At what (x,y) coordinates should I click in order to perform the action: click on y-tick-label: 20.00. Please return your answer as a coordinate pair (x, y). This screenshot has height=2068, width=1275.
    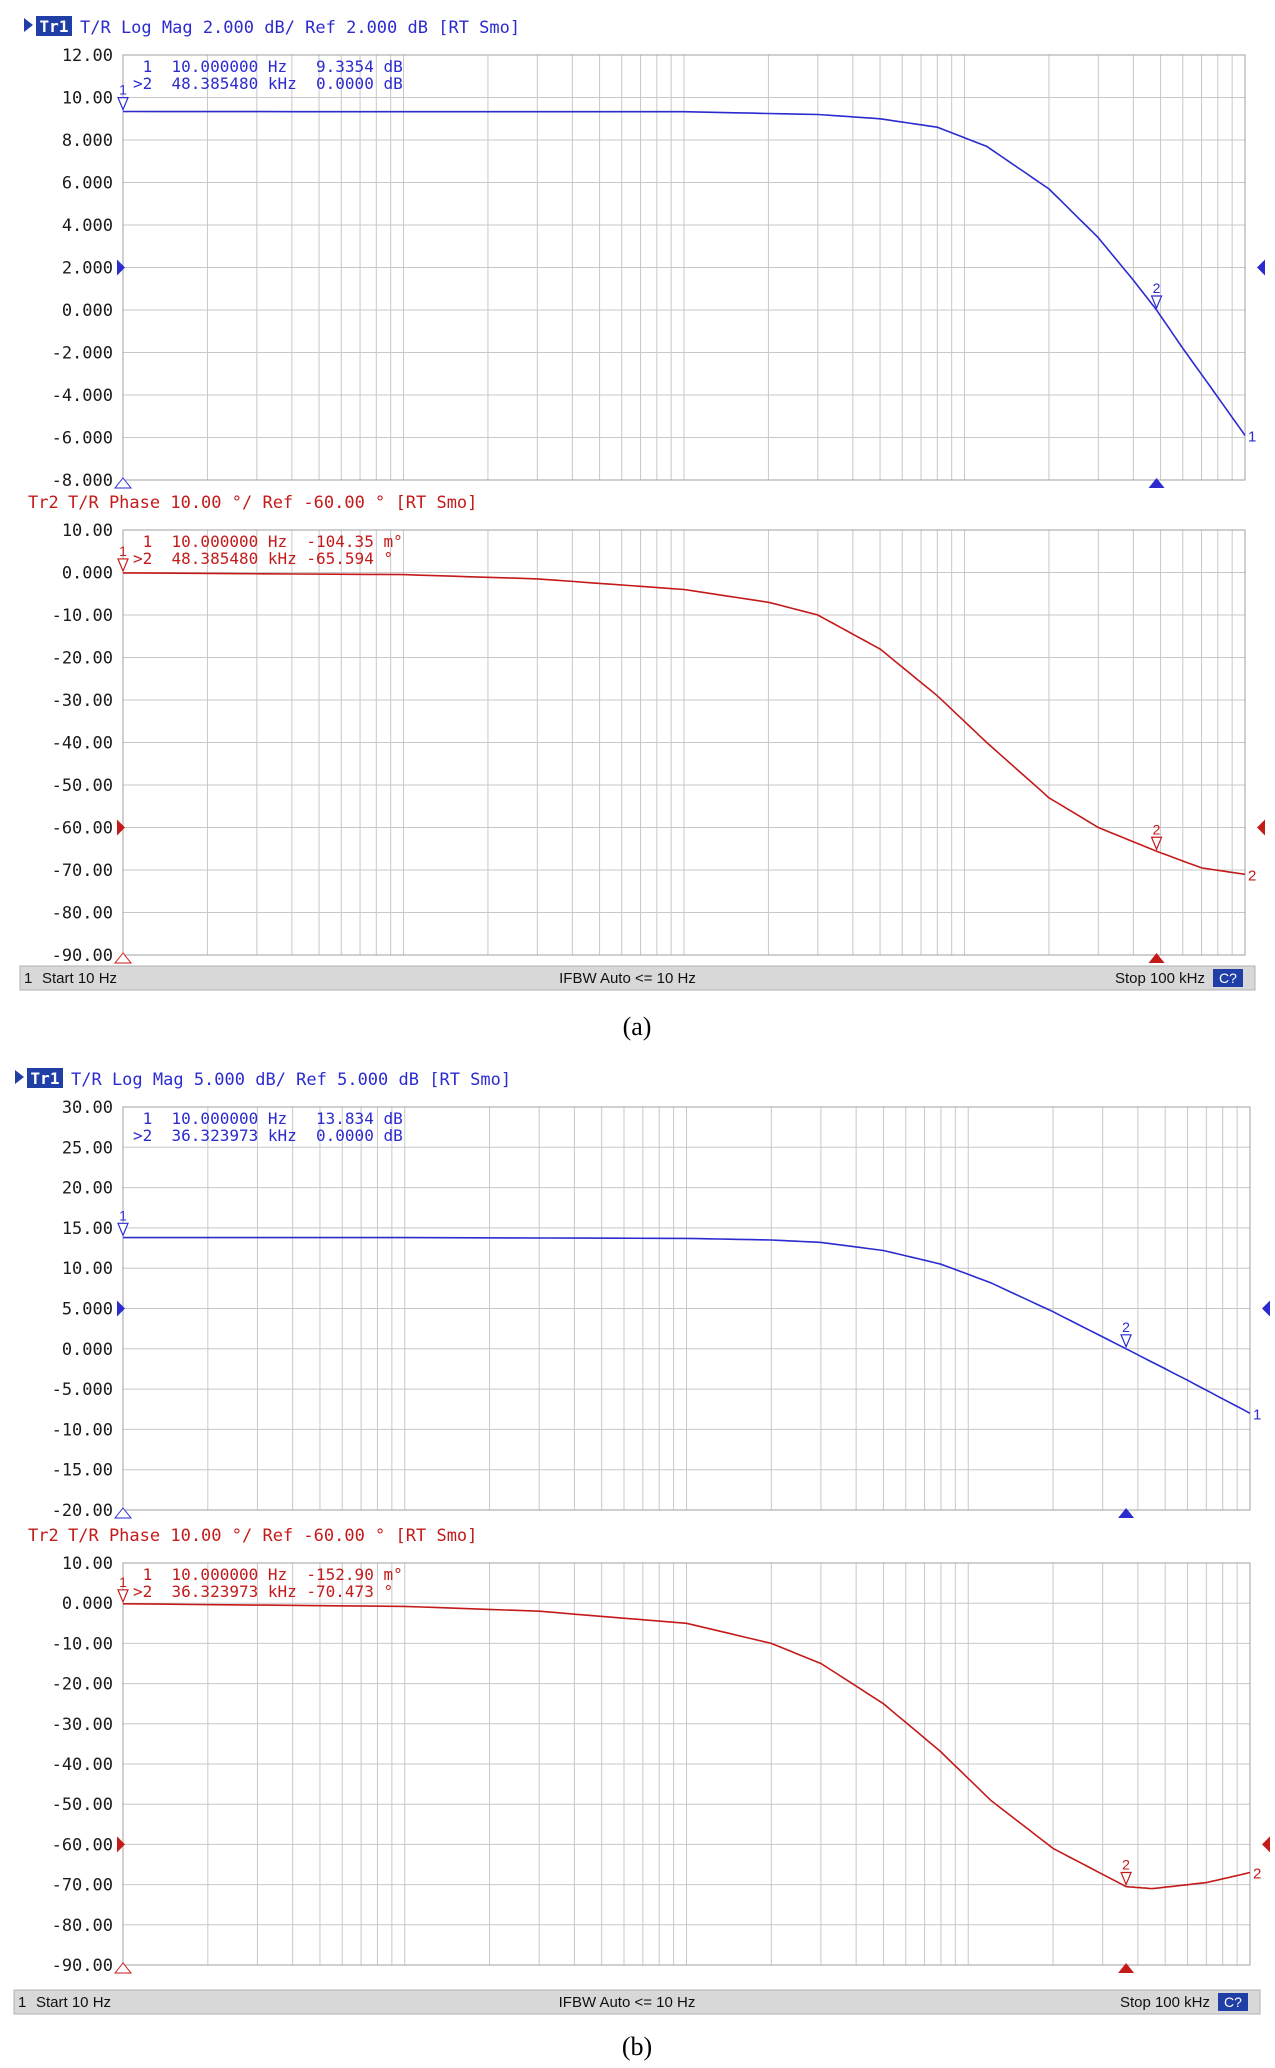
    Looking at the image, I should click on (87, 1189).